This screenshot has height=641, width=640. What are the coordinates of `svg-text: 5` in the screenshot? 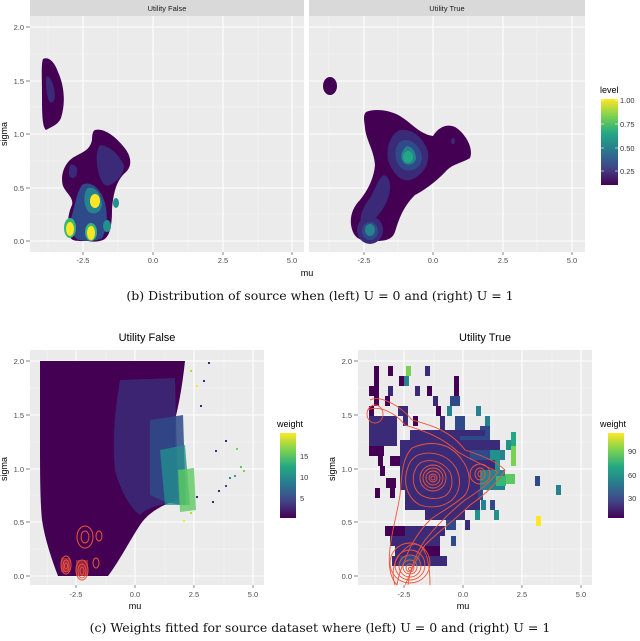 It's located at (302, 498).